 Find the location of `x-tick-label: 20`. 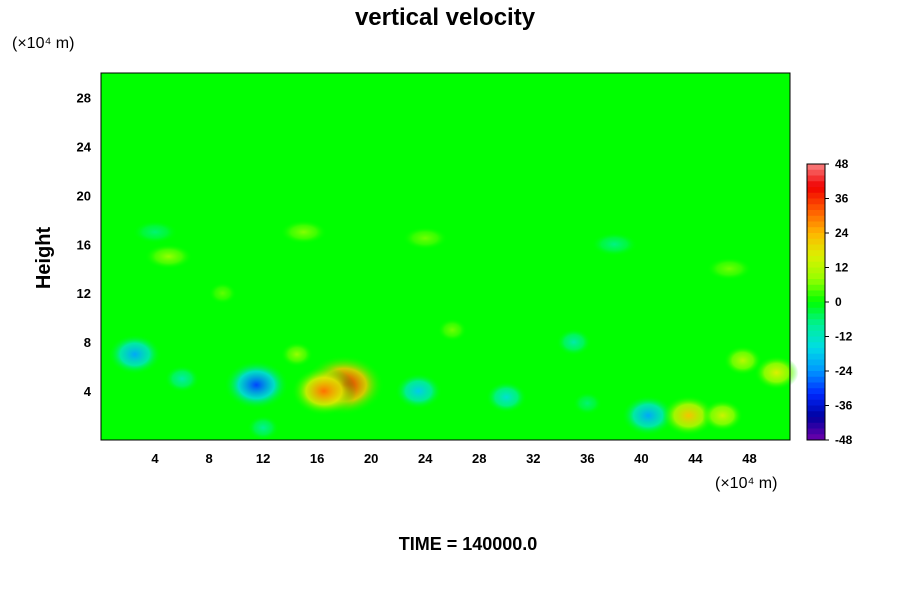

x-tick-label: 20 is located at coordinates (371, 458).